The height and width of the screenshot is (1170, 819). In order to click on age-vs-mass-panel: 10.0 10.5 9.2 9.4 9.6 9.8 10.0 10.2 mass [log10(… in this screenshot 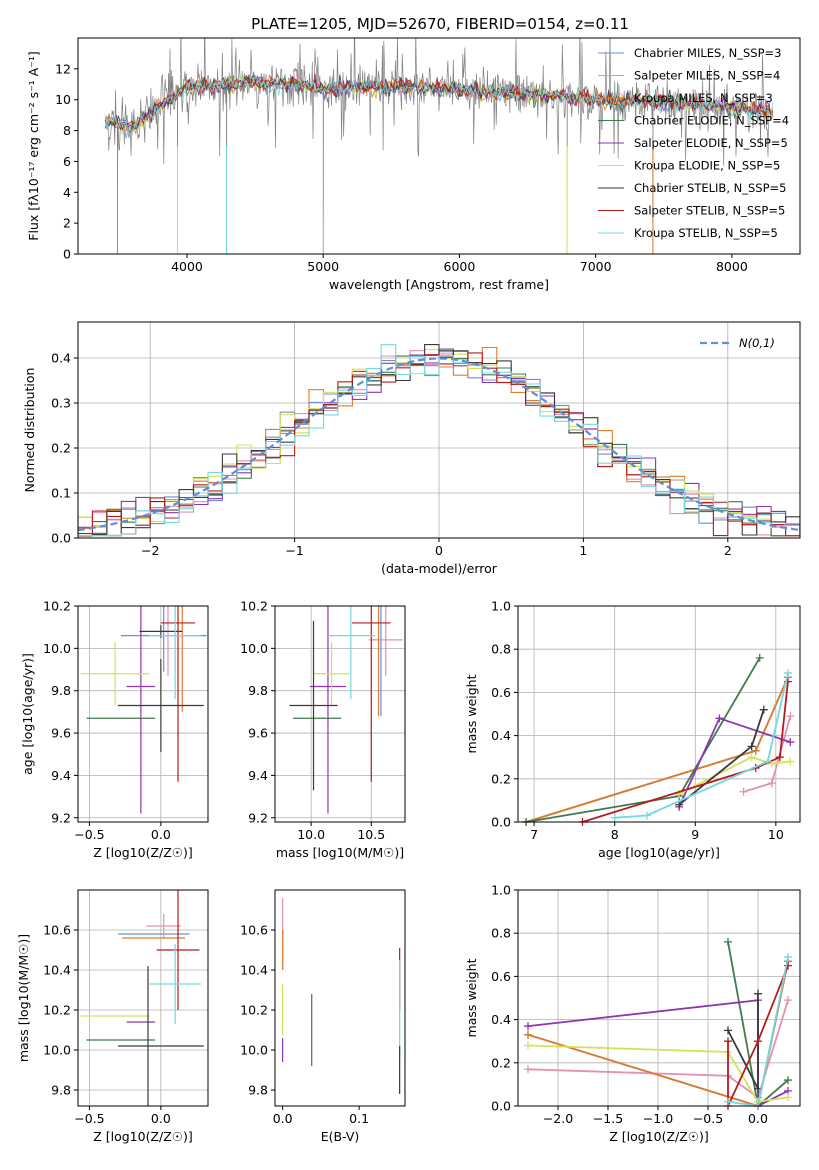, I will do `click(323, 729)`.